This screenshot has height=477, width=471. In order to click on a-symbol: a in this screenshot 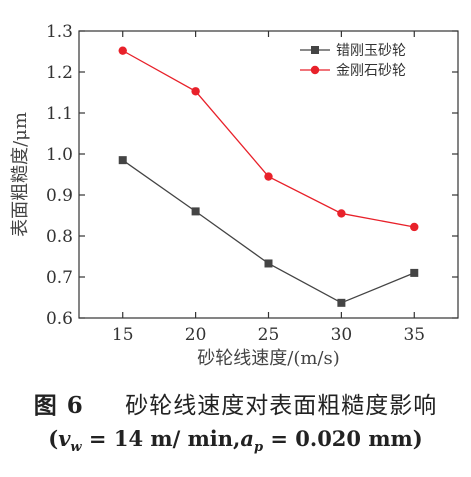, I will do `click(247, 438)`.